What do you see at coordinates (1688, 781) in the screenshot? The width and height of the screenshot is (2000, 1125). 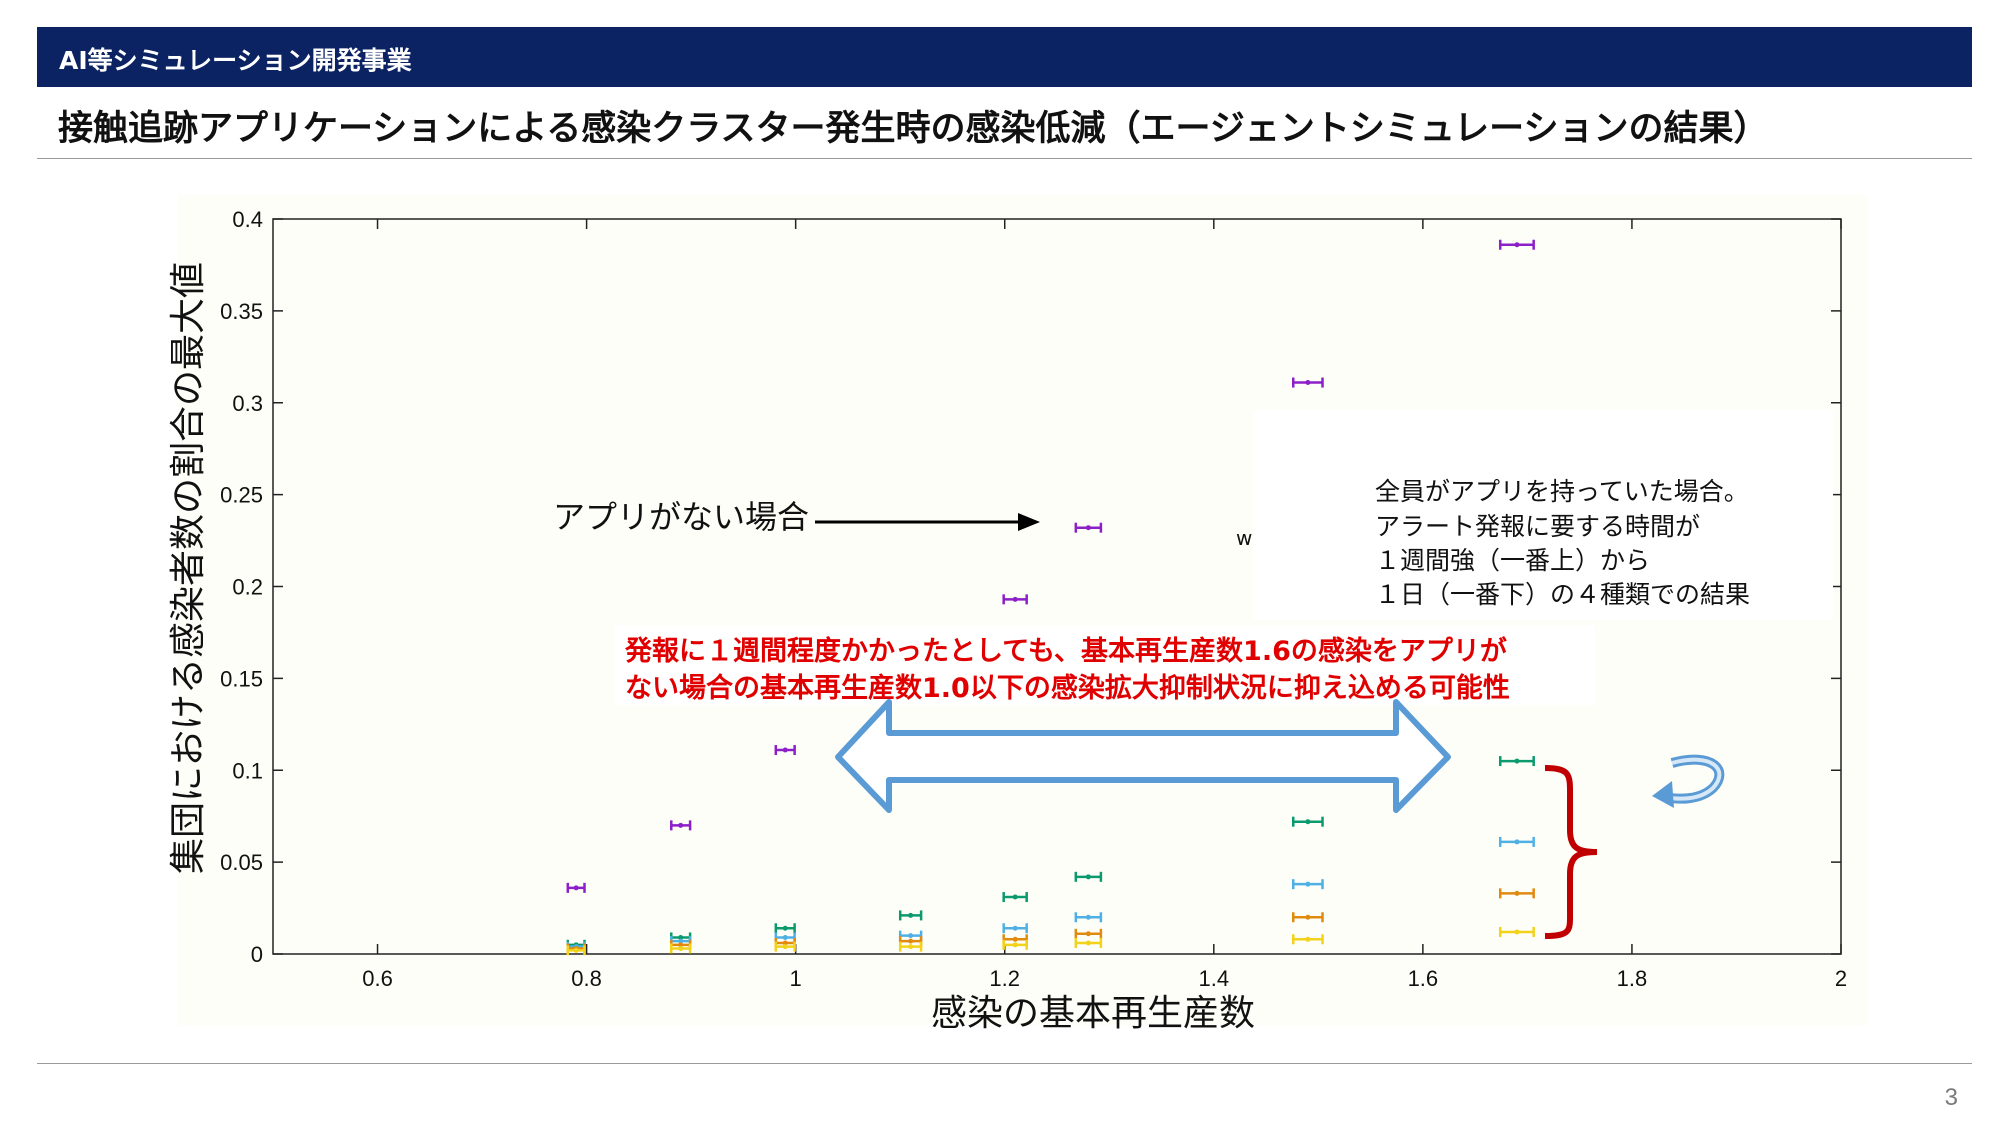 I see `curved-arrow-icon` at bounding box center [1688, 781].